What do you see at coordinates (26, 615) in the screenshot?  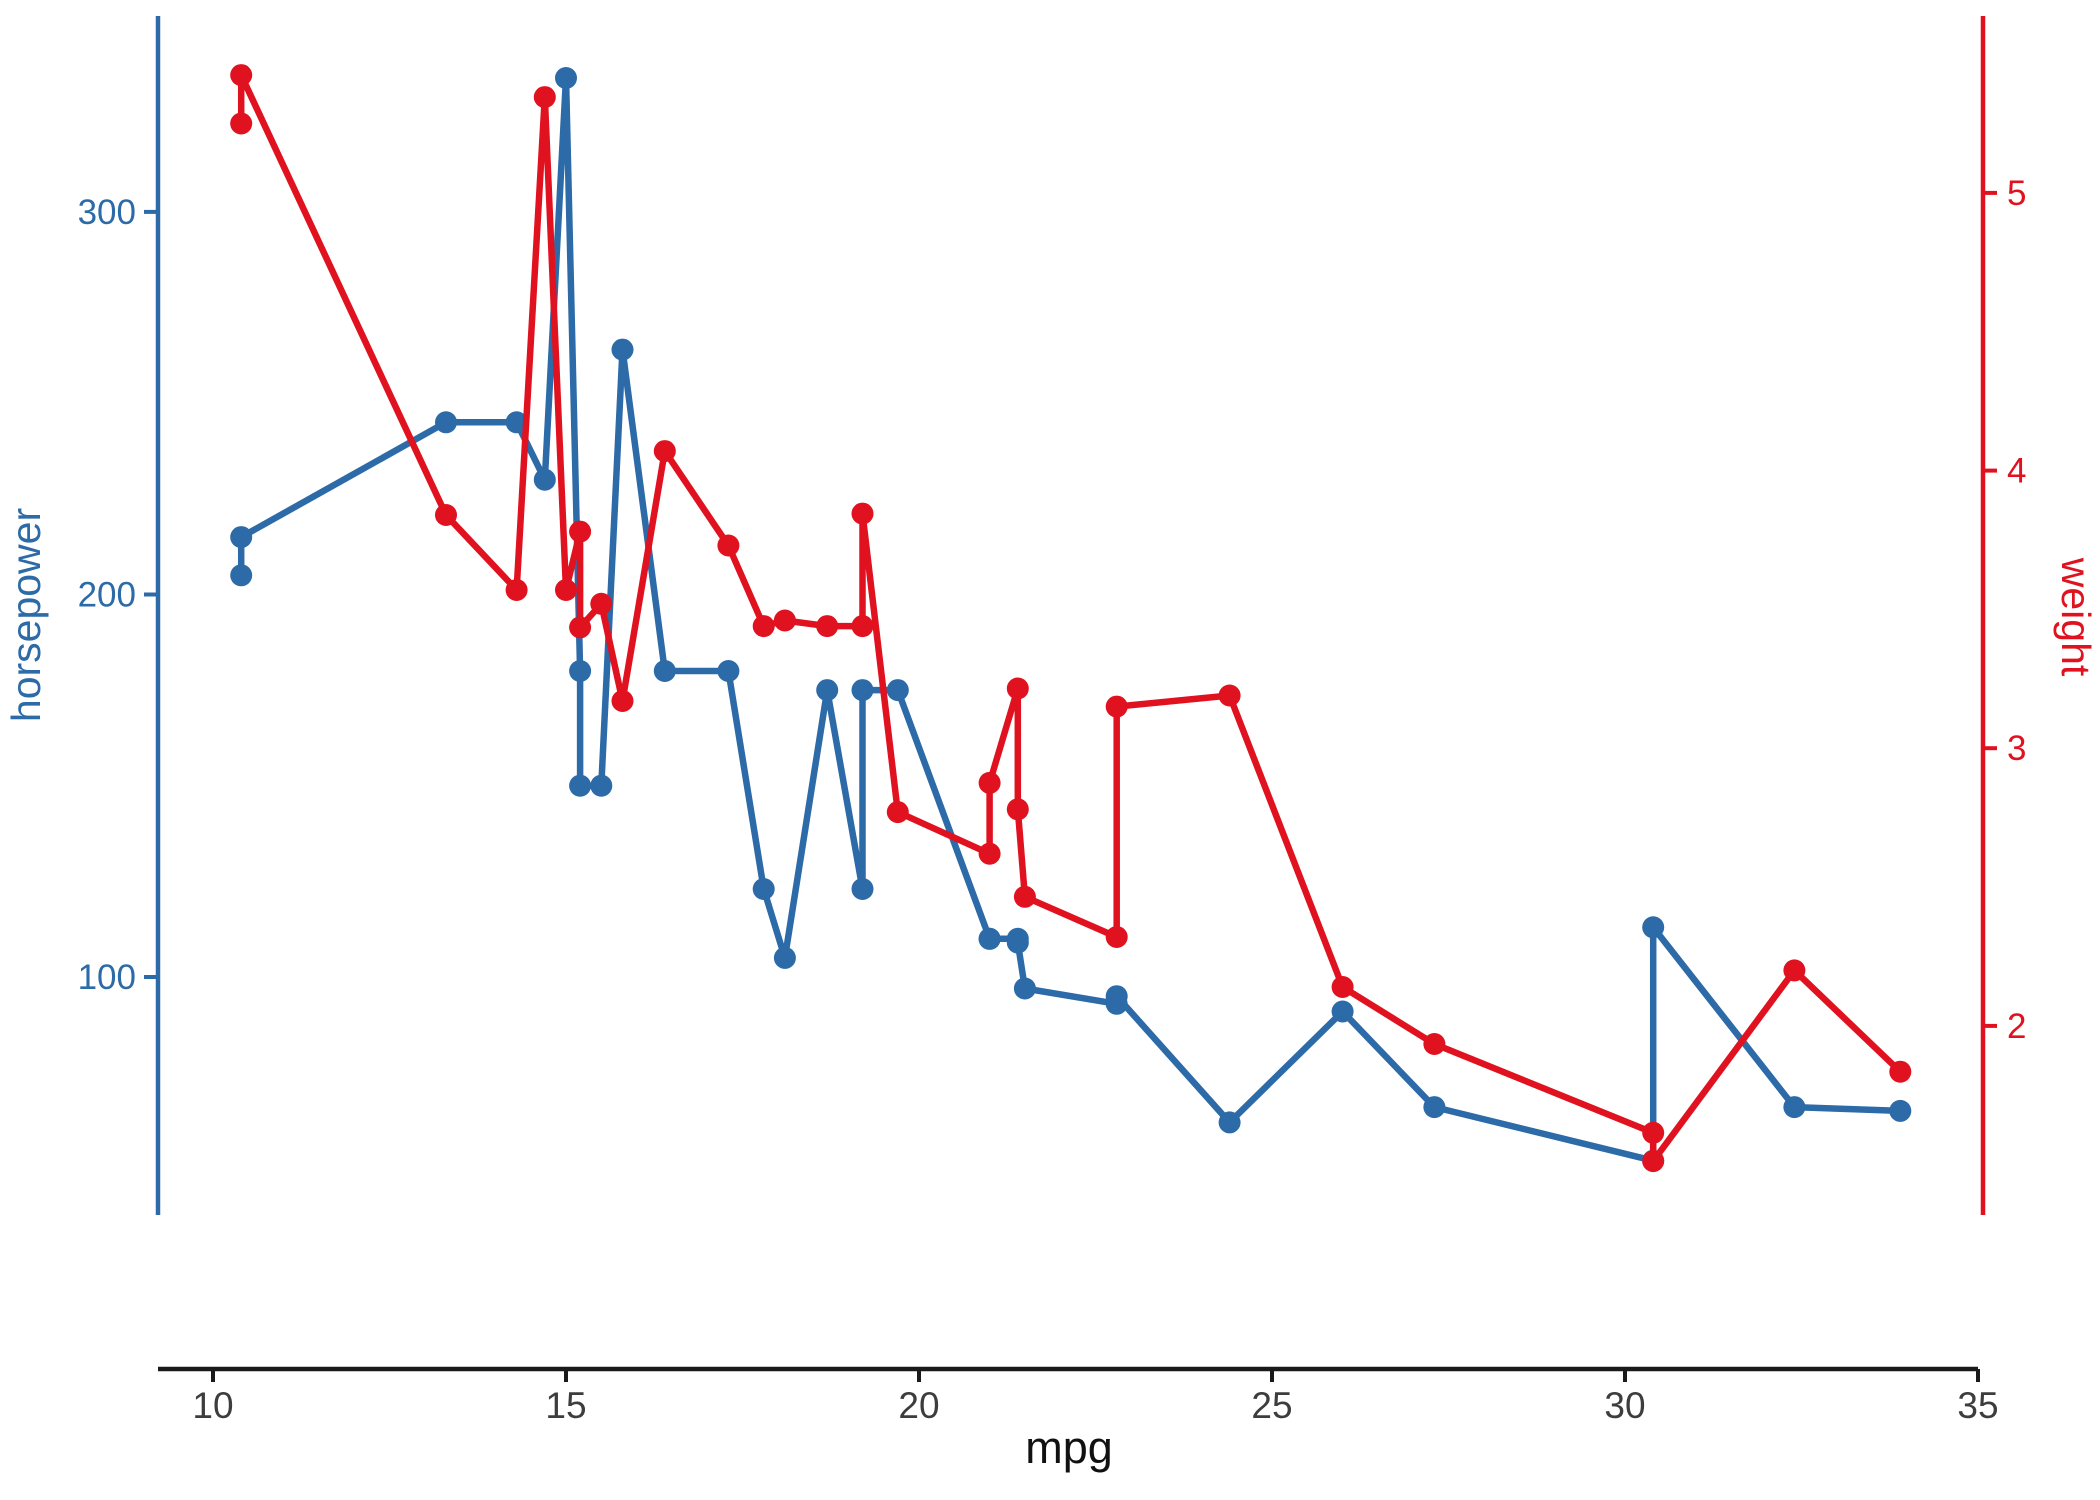 I see `y-axis-left-title: horsepower` at bounding box center [26, 615].